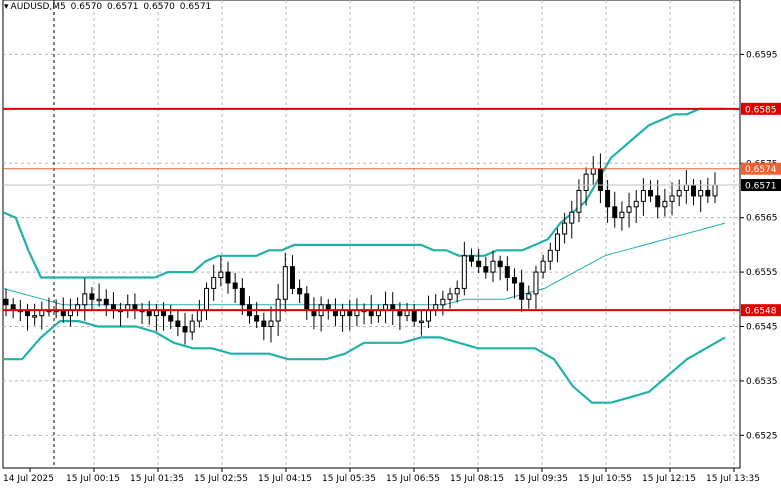 Image resolution: width=781 pixels, height=493 pixels. I want to click on close-value: 0.6571, so click(195, 7).